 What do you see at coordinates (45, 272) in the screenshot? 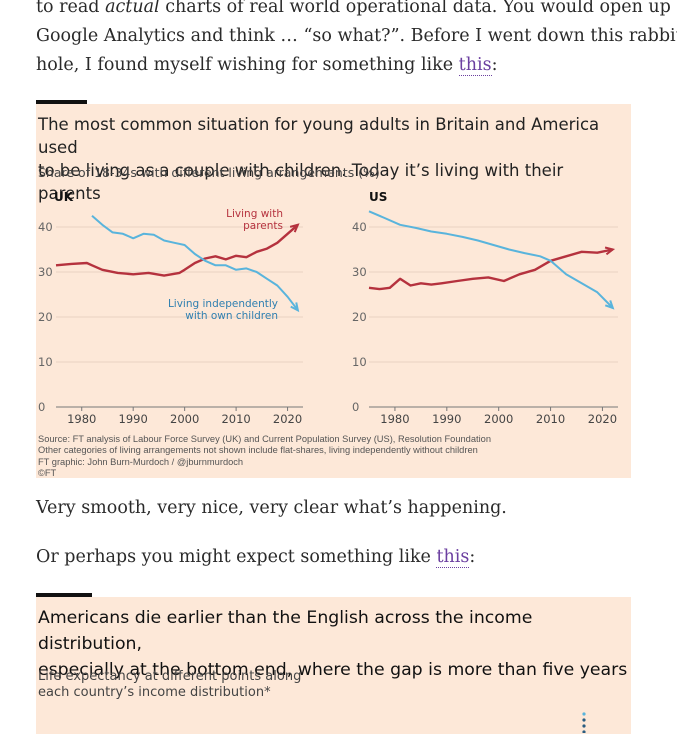
I see `uk-y-tick-label: 30` at bounding box center [45, 272].